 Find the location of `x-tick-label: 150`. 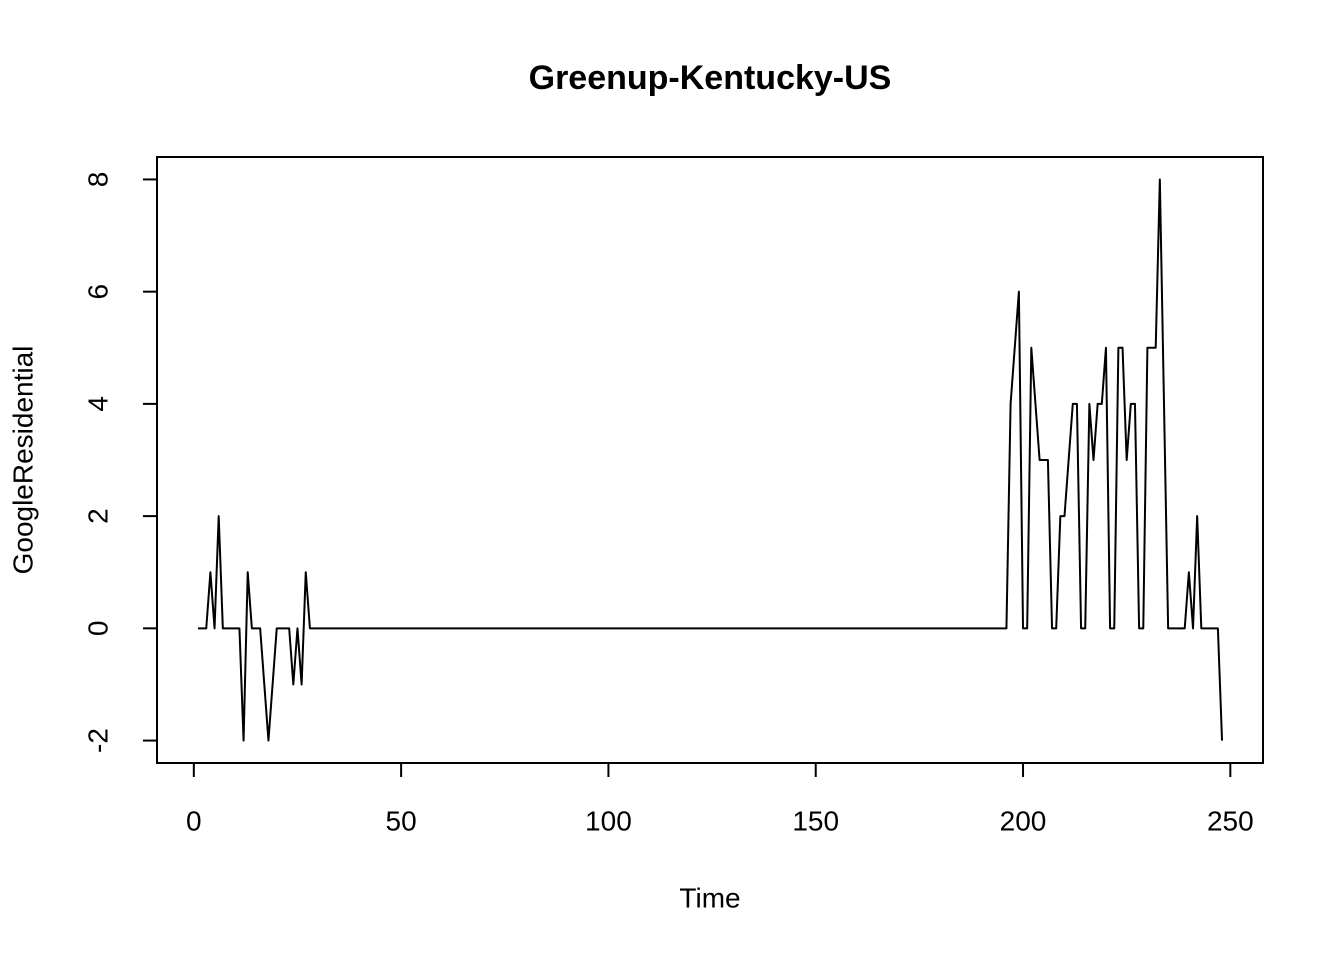

x-tick-label: 150 is located at coordinates (815, 820).